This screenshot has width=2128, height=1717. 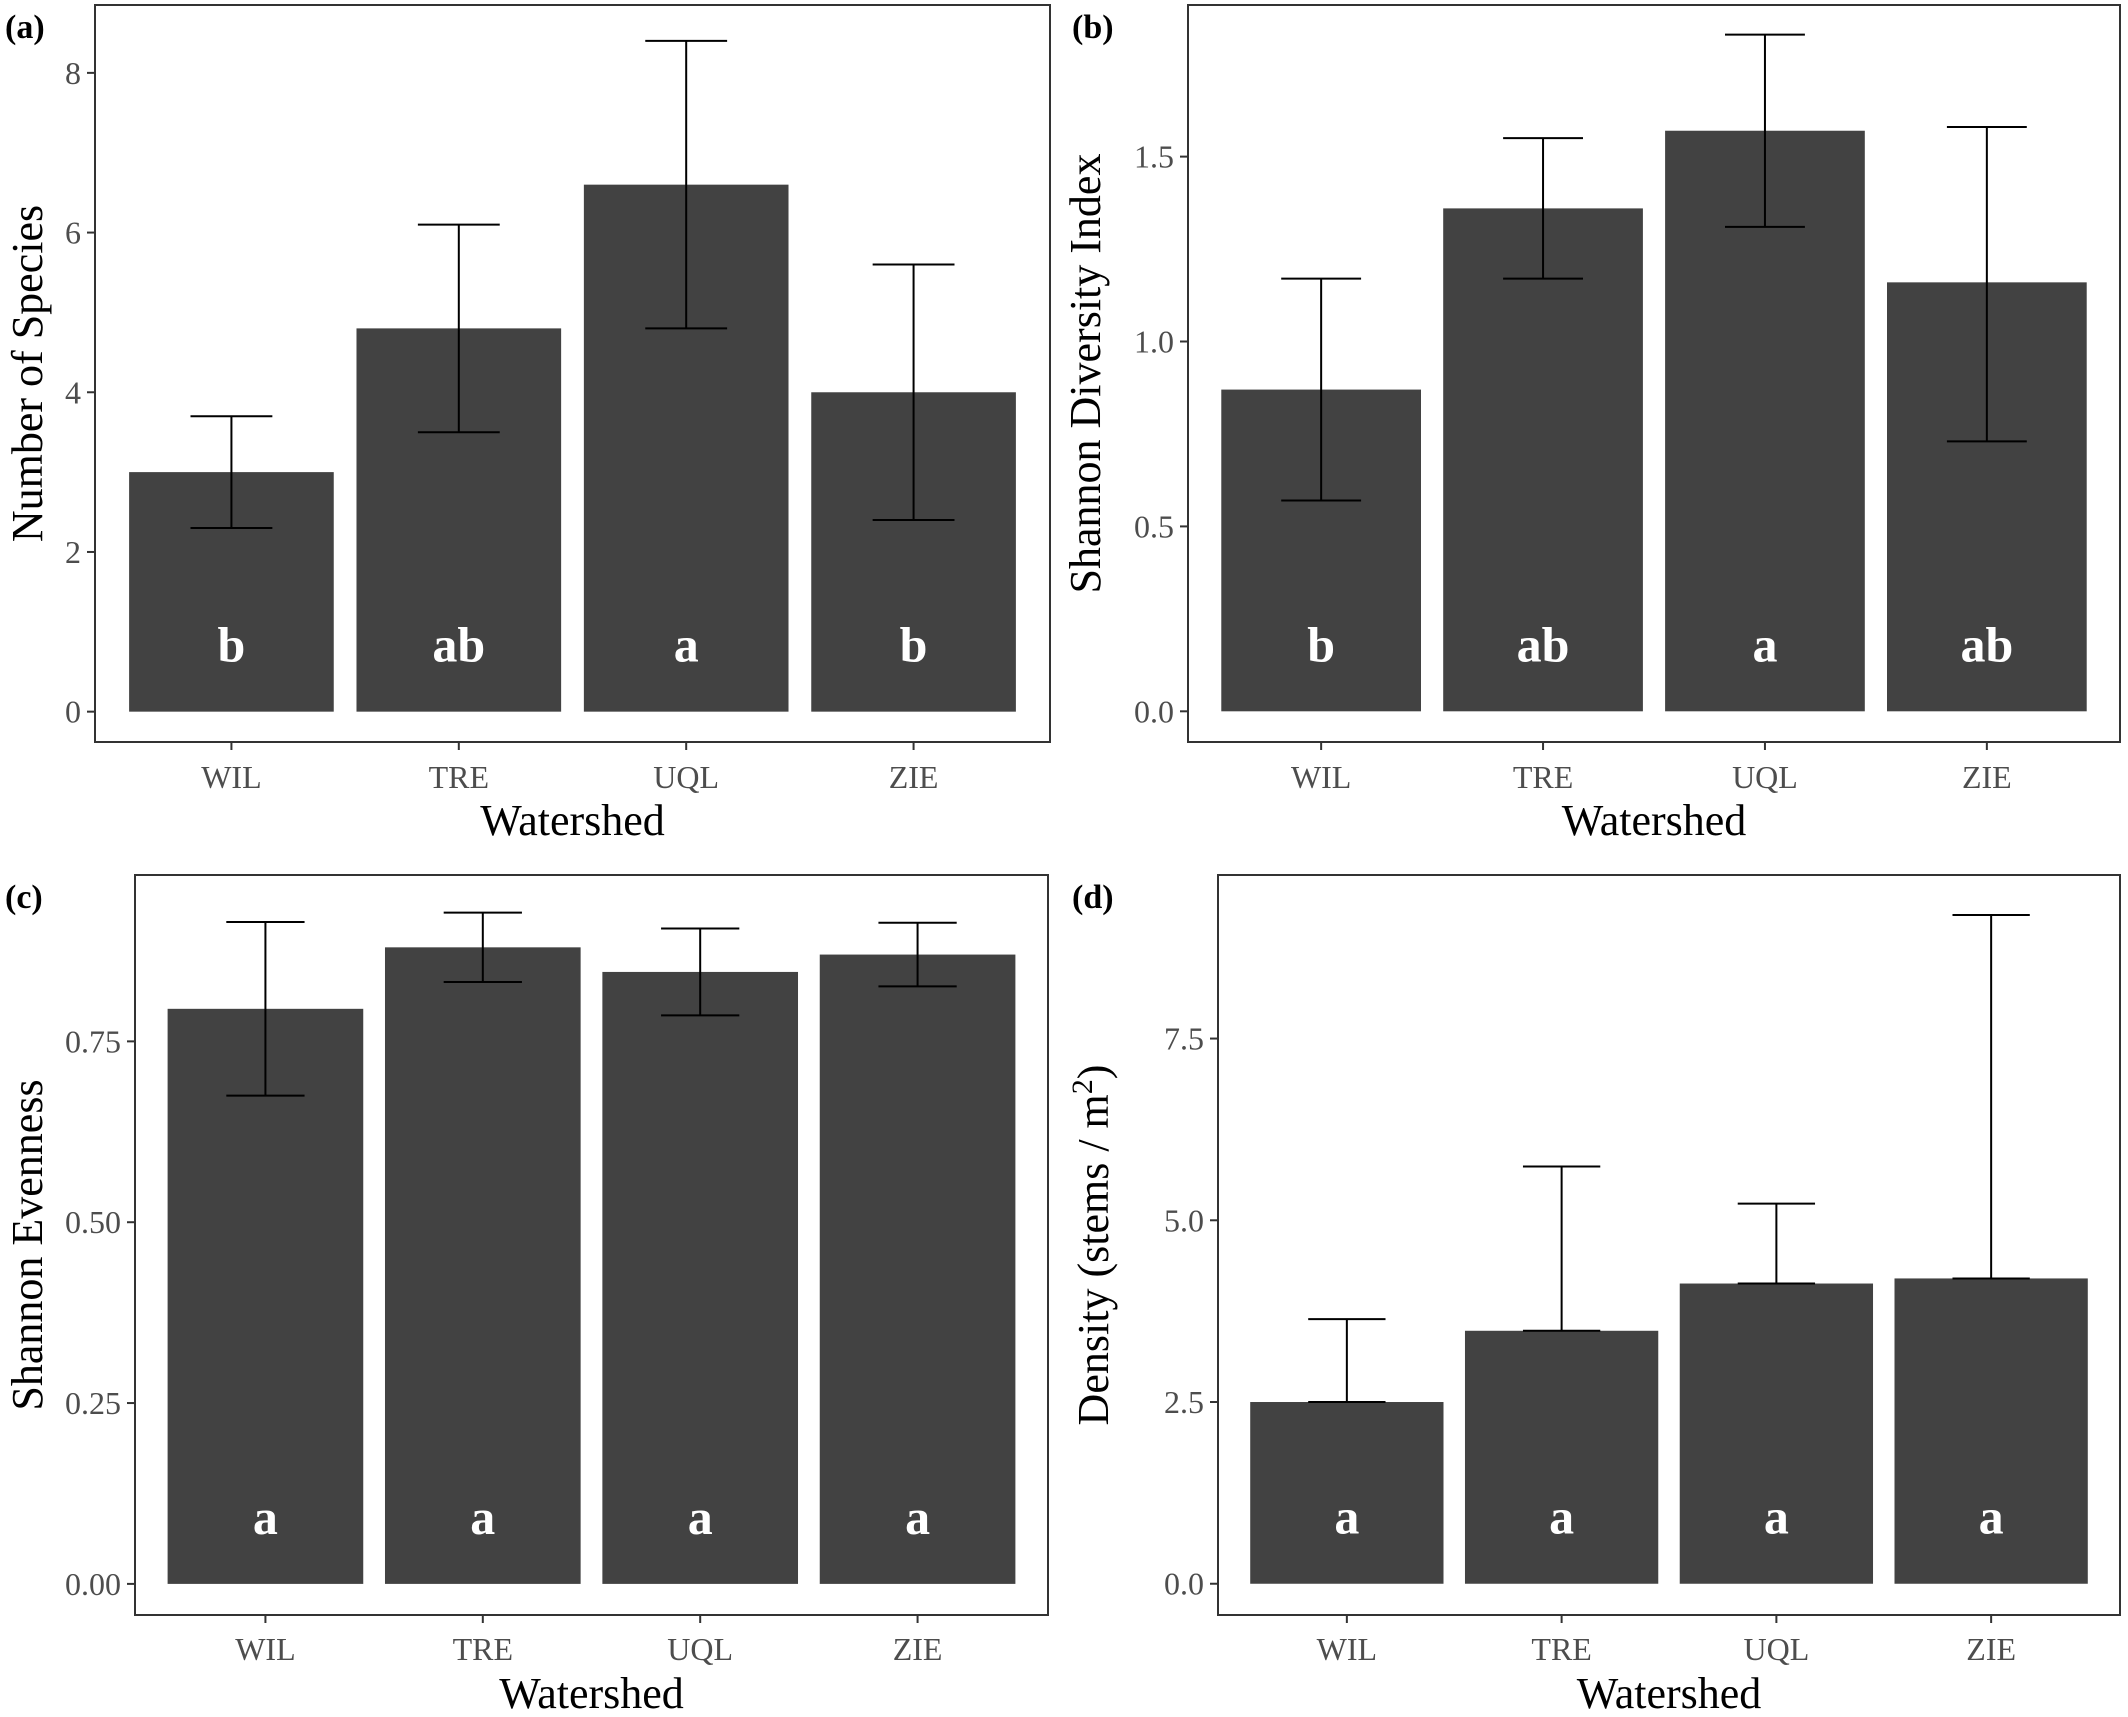 What do you see at coordinates (27, 1244) in the screenshot?
I see `y-axis-title: Shannon Evenness` at bounding box center [27, 1244].